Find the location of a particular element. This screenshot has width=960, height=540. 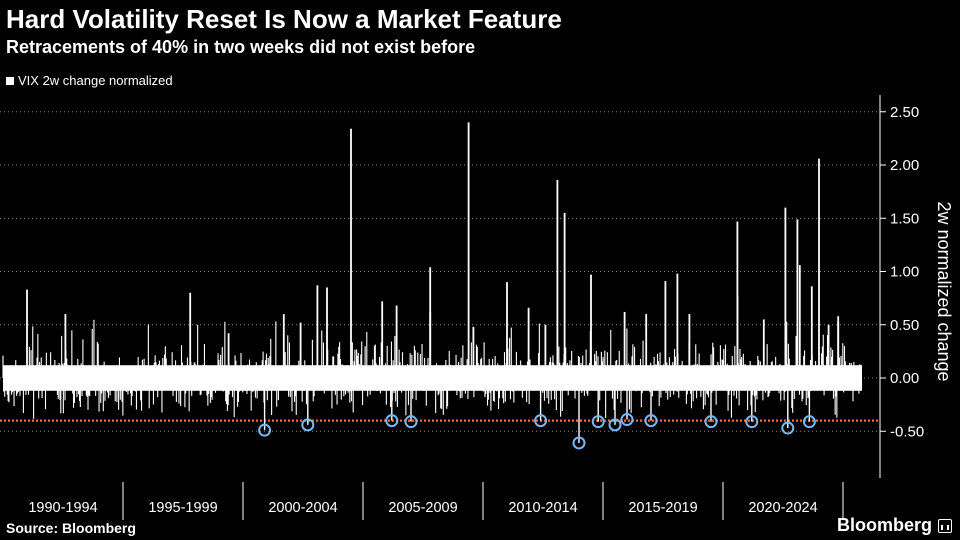

brand-icon is located at coordinates (945, 525).